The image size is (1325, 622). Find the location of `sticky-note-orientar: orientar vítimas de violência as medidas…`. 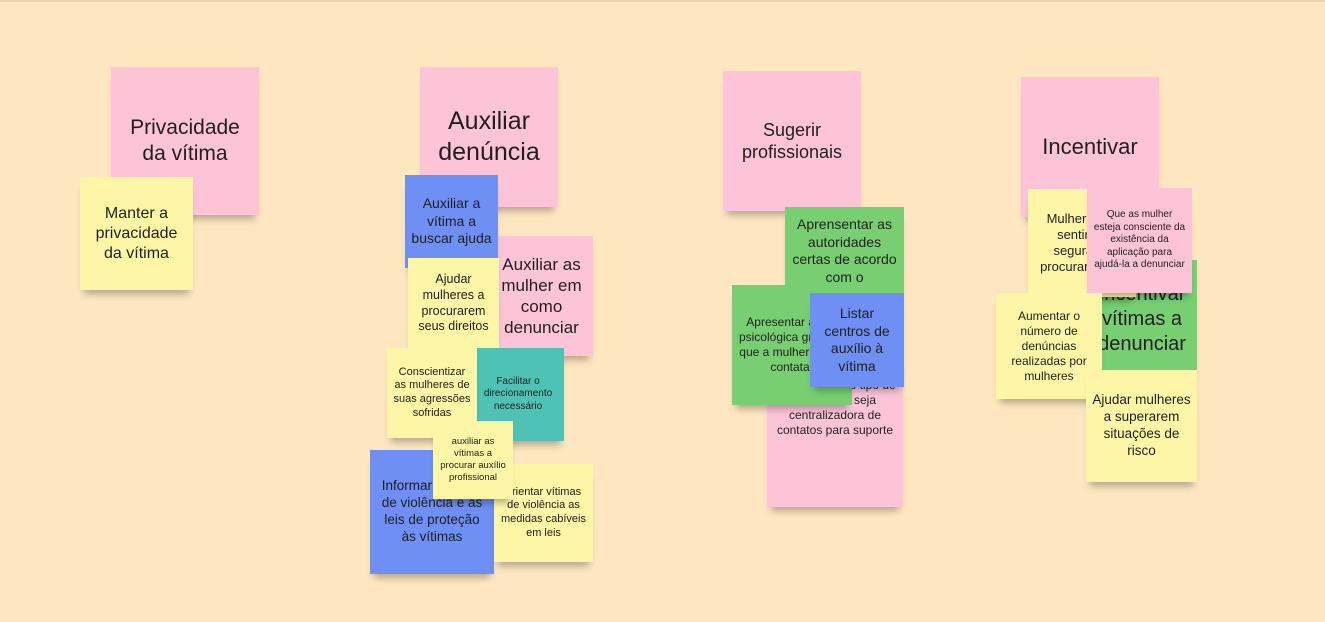

sticky-note-orientar: orientar vítimas de violência as medidas… is located at coordinates (543, 513).